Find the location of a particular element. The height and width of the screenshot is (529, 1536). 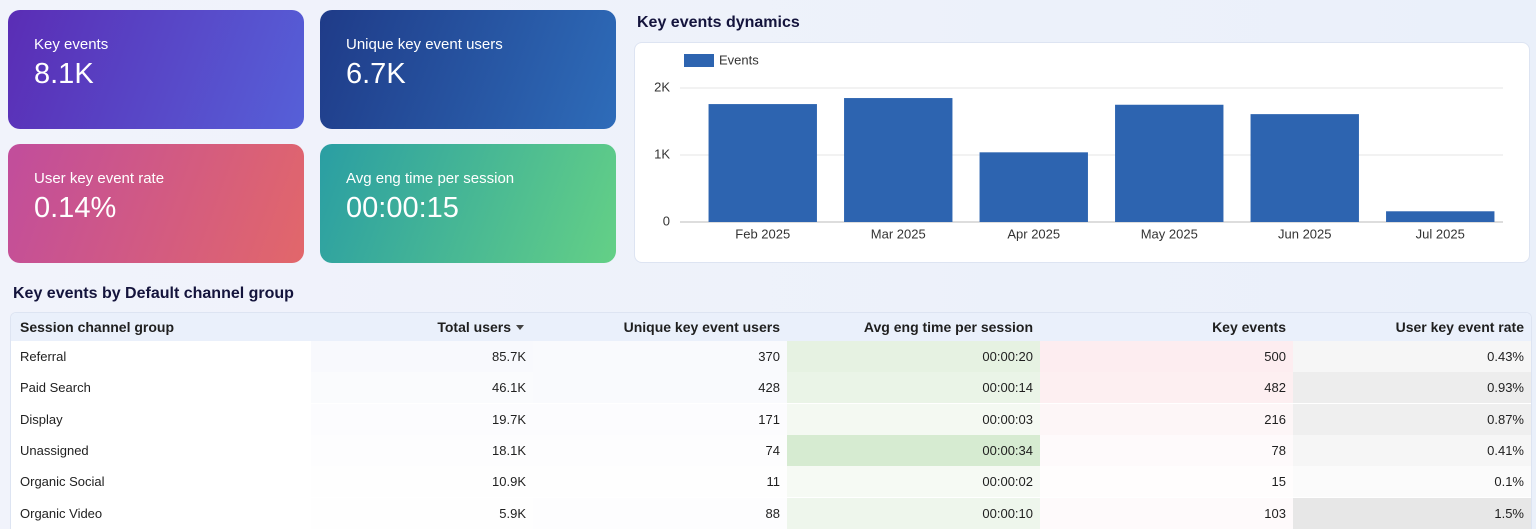

table-cell: 0.41% is located at coordinates (1412, 450).